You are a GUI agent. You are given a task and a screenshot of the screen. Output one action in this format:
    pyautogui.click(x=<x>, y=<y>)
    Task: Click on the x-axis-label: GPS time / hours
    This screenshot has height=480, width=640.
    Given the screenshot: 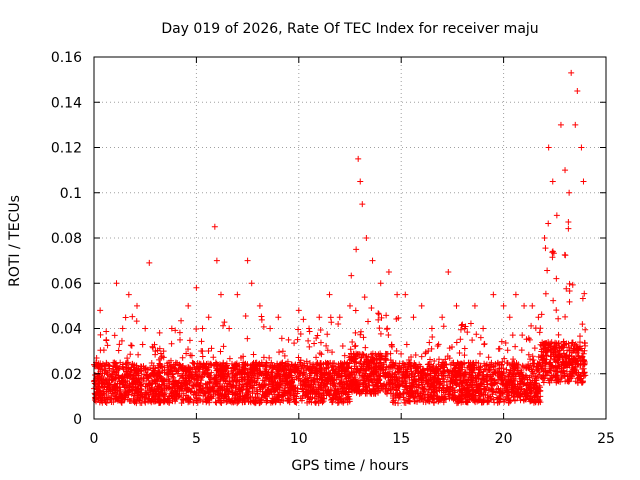 What is the action you would take?
    pyautogui.click(x=349, y=466)
    